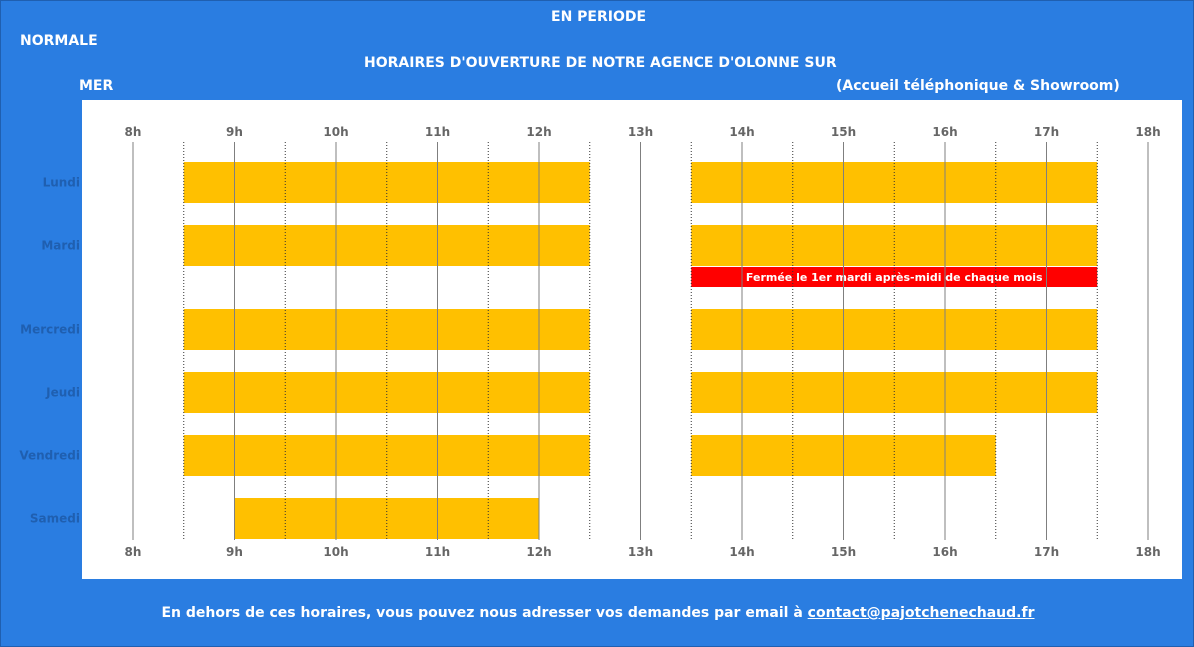  Describe the element at coordinates (1046, 552) in the screenshot. I see `tick-label-bottom-17h: 17h` at that location.